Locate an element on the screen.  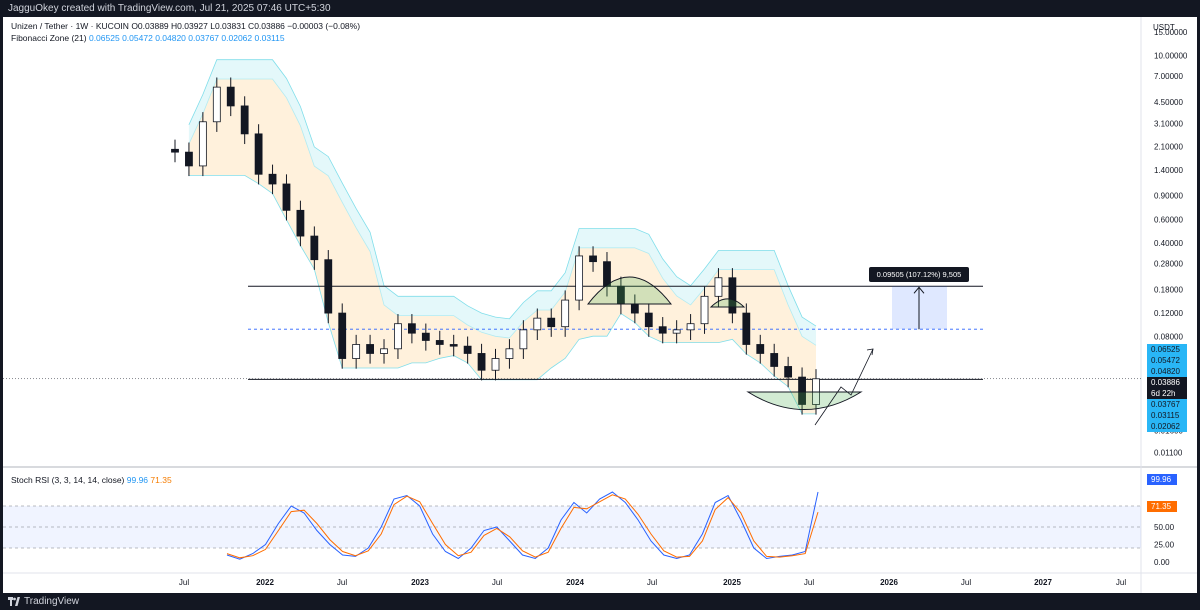
symbol-title: Unizen / Tether · 1W · KUCOIN is located at coordinates (70, 26).